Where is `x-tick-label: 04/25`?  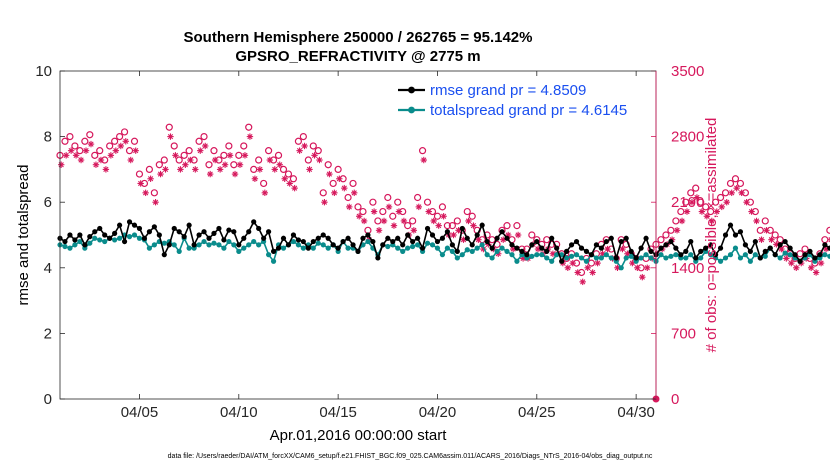
x-tick-label: 04/25 is located at coordinates (537, 412).